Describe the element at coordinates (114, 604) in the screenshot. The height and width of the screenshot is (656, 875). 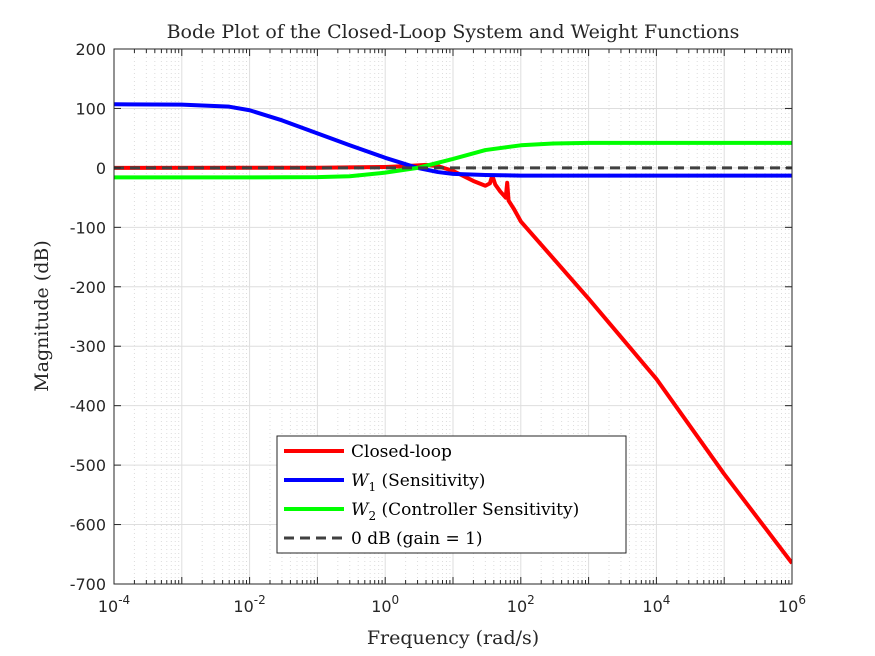
I see `x-tick-label: 10⁻⁴` at that location.